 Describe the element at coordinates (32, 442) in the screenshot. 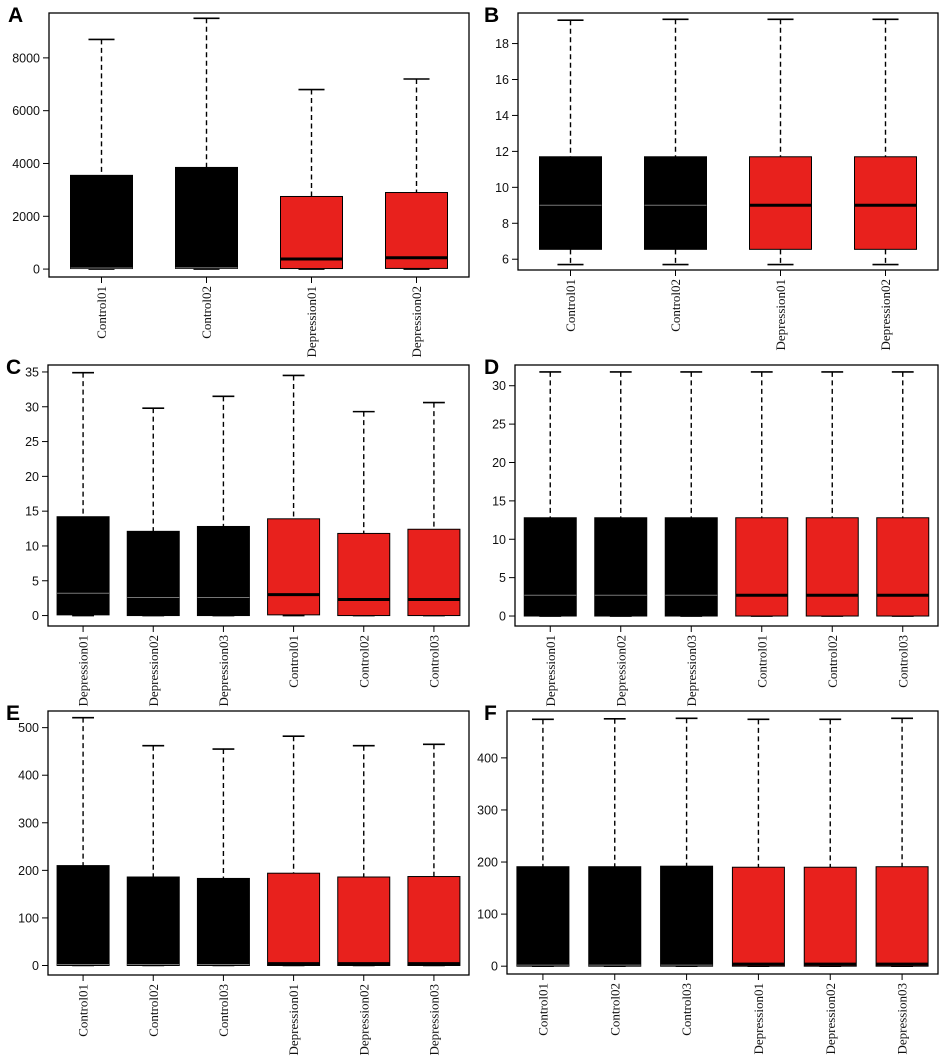

I see `y-tick-label: 25` at that location.